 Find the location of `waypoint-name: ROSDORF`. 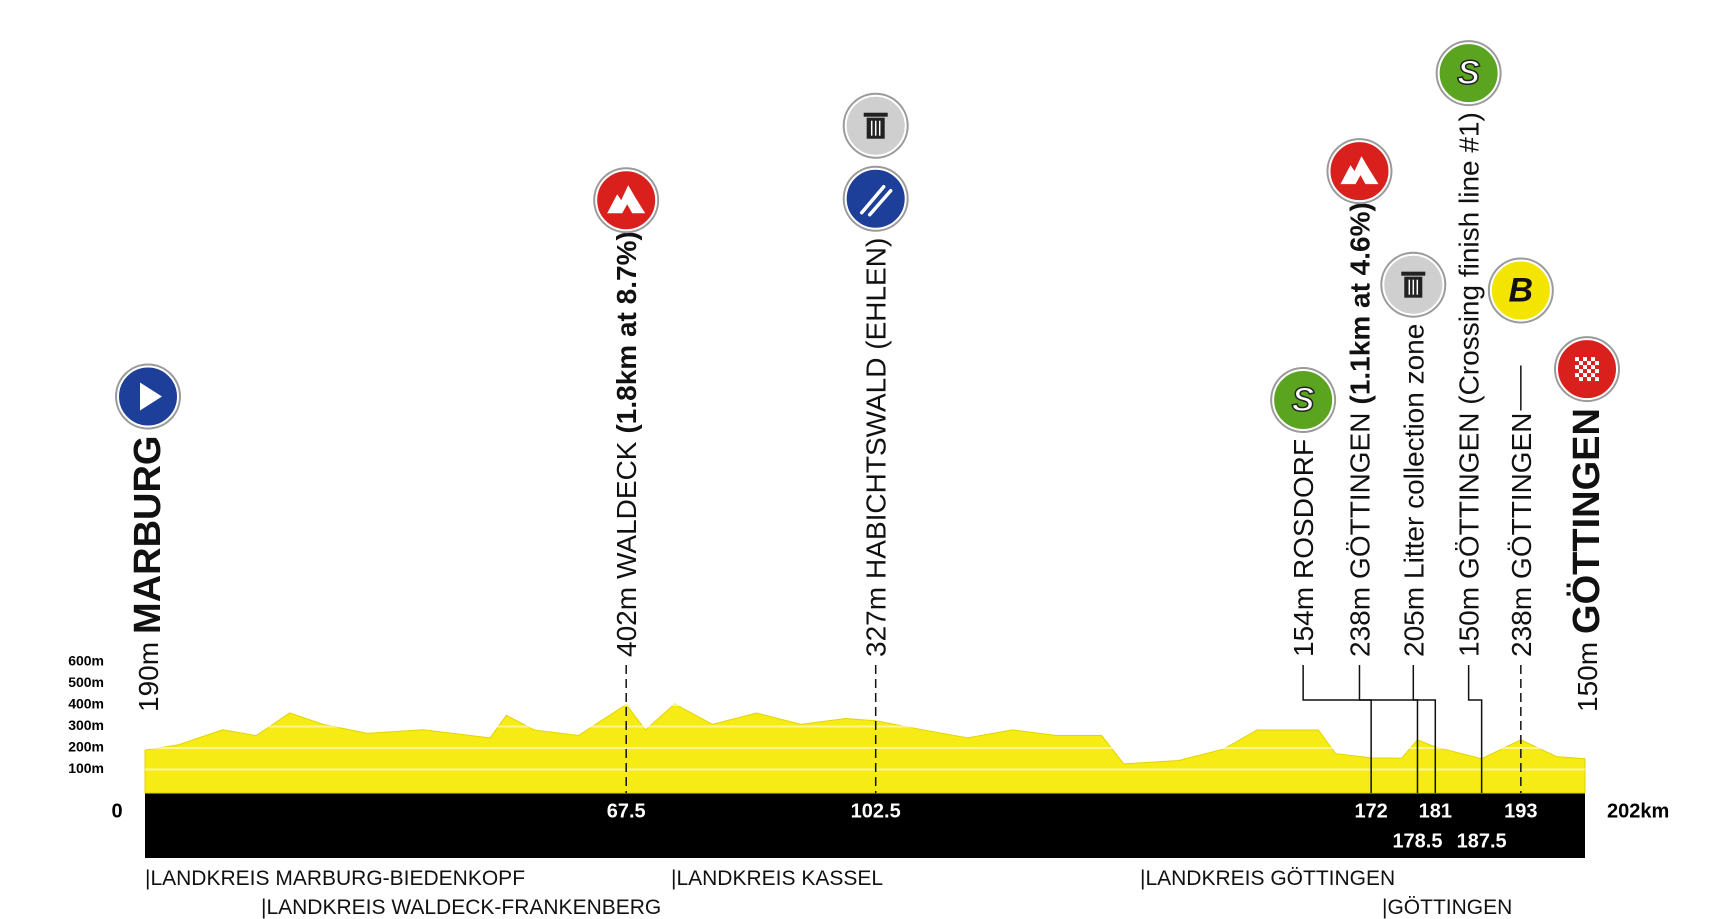

waypoint-name: ROSDORF is located at coordinates (1303, 509).